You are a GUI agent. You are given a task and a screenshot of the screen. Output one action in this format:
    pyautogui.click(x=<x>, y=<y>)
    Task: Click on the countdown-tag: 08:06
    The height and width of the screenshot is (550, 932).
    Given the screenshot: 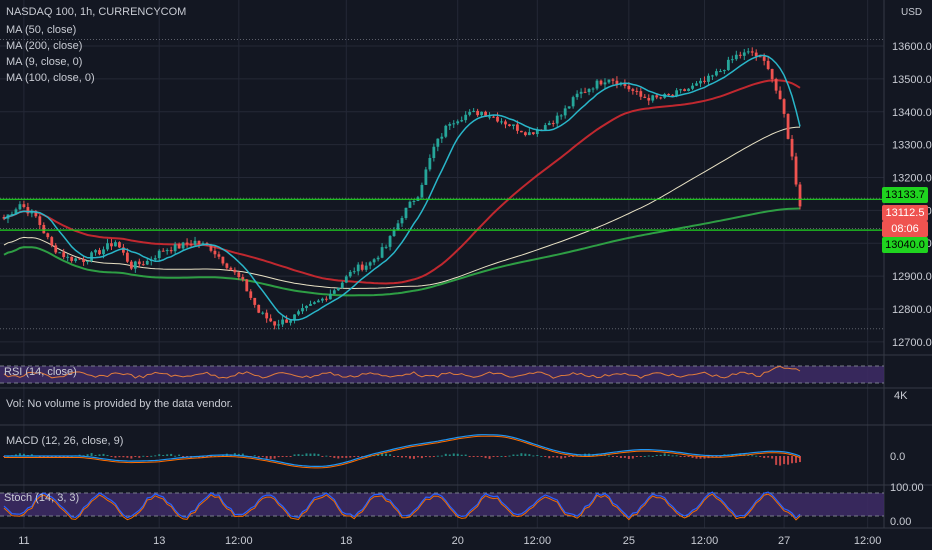 What is the action you would take?
    pyautogui.click(x=905, y=229)
    